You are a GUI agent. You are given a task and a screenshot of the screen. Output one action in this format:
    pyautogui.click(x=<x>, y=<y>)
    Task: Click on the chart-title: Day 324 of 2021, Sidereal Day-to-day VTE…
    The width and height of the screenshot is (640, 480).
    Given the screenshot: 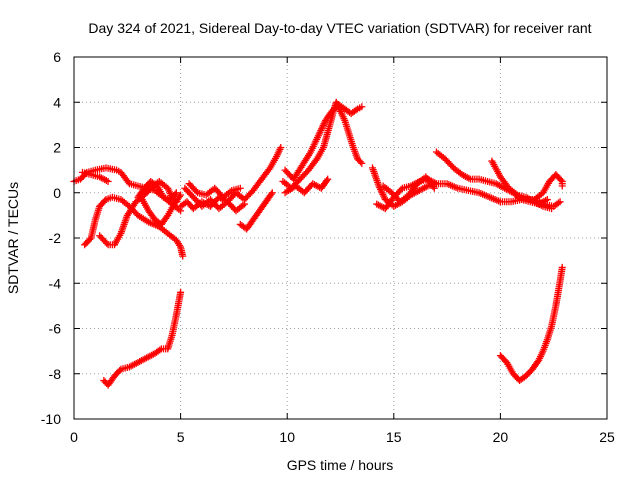 What is the action you would take?
    pyautogui.click(x=339, y=28)
    